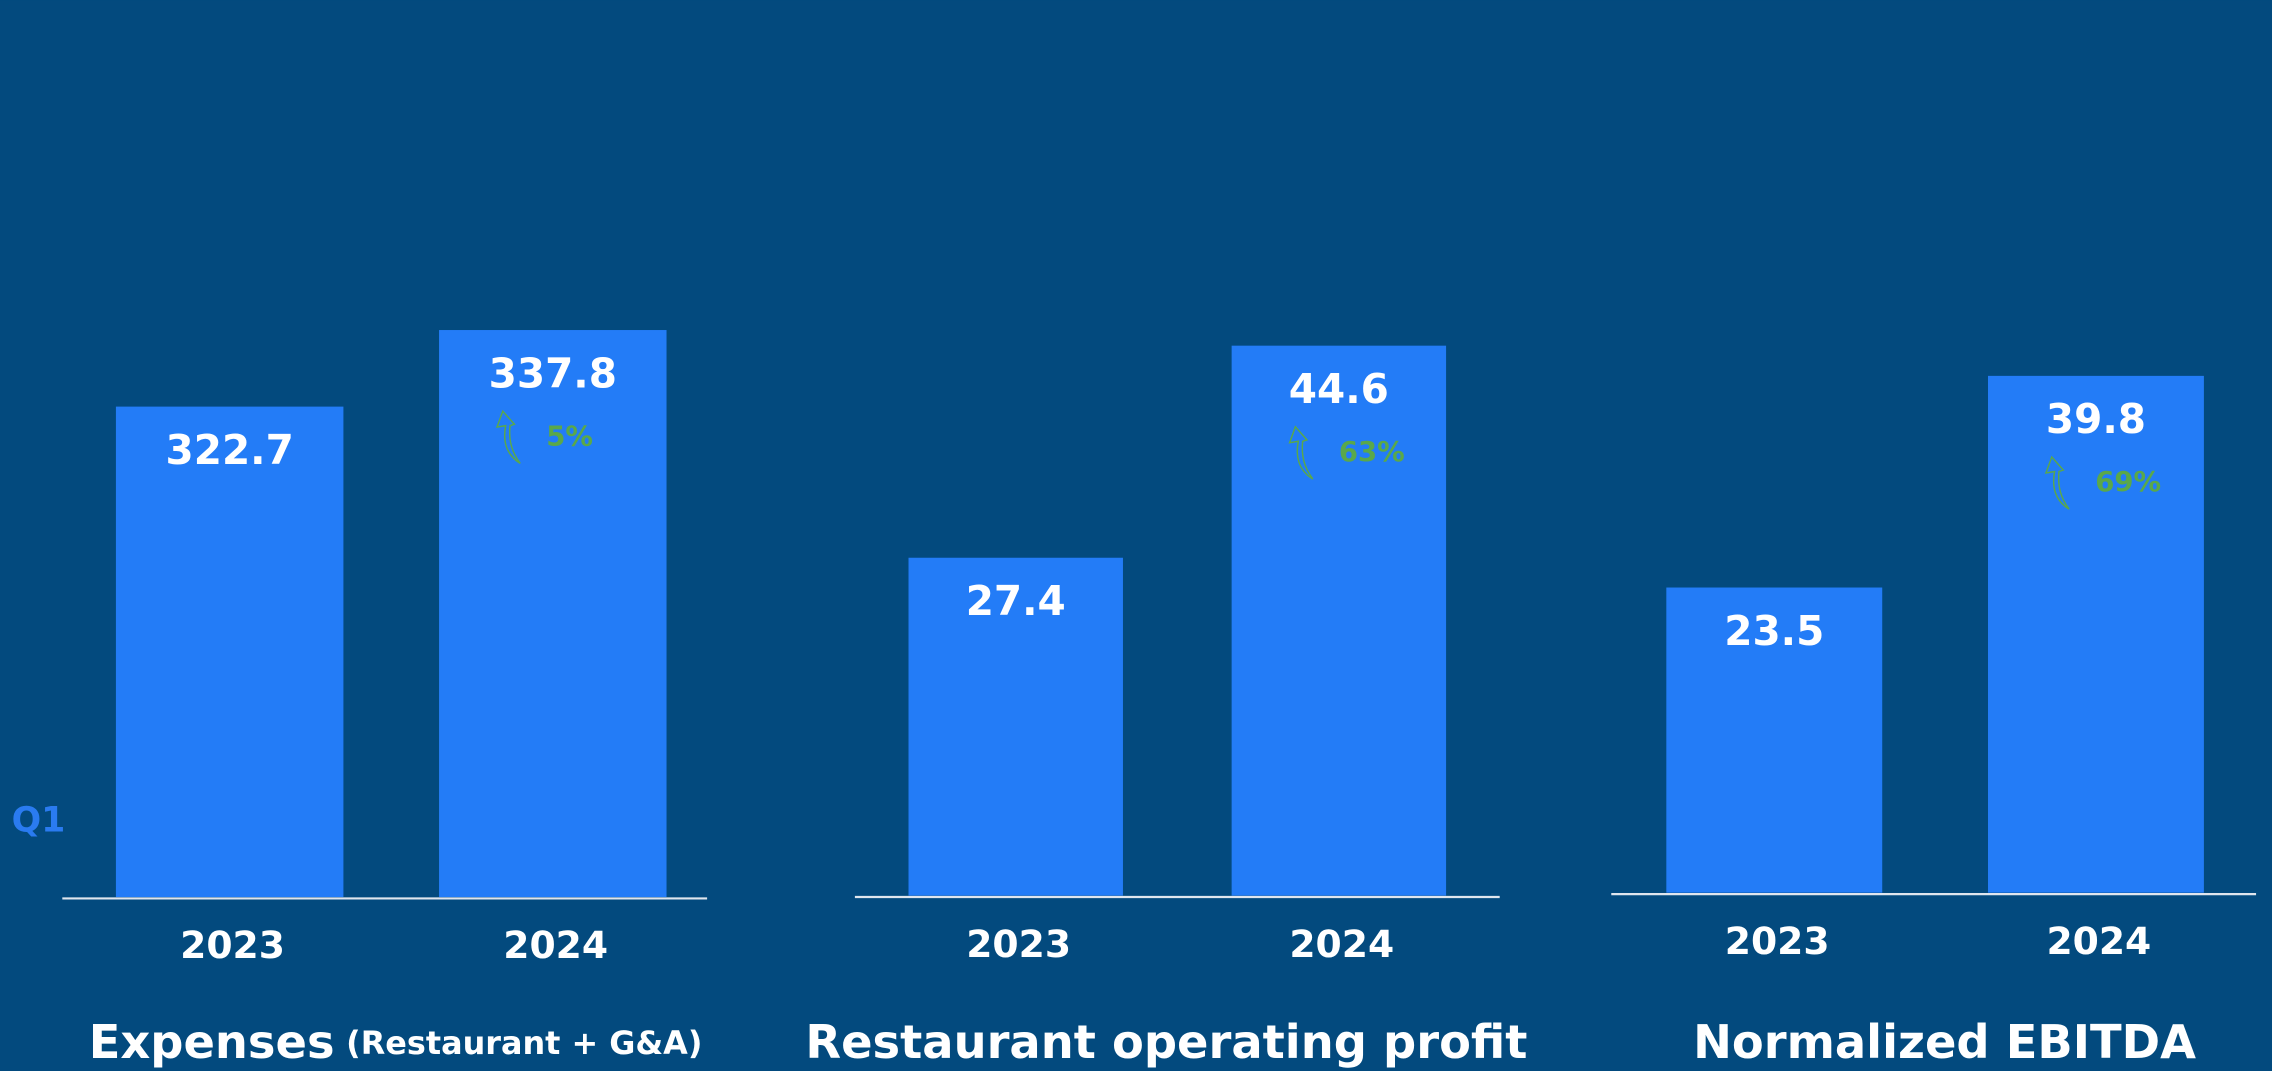 Image resolution: width=2272 pixels, height=1071 pixels. I want to click on chart-title: Restaurant operating profit, so click(1166, 1041).